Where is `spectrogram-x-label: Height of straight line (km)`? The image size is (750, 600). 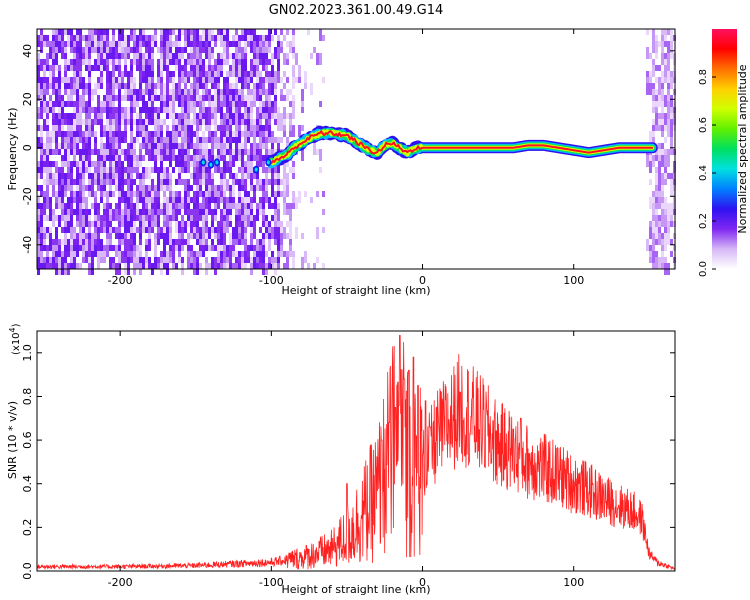
spectrogram-x-label: Height of straight line (km) is located at coordinates (355, 290).